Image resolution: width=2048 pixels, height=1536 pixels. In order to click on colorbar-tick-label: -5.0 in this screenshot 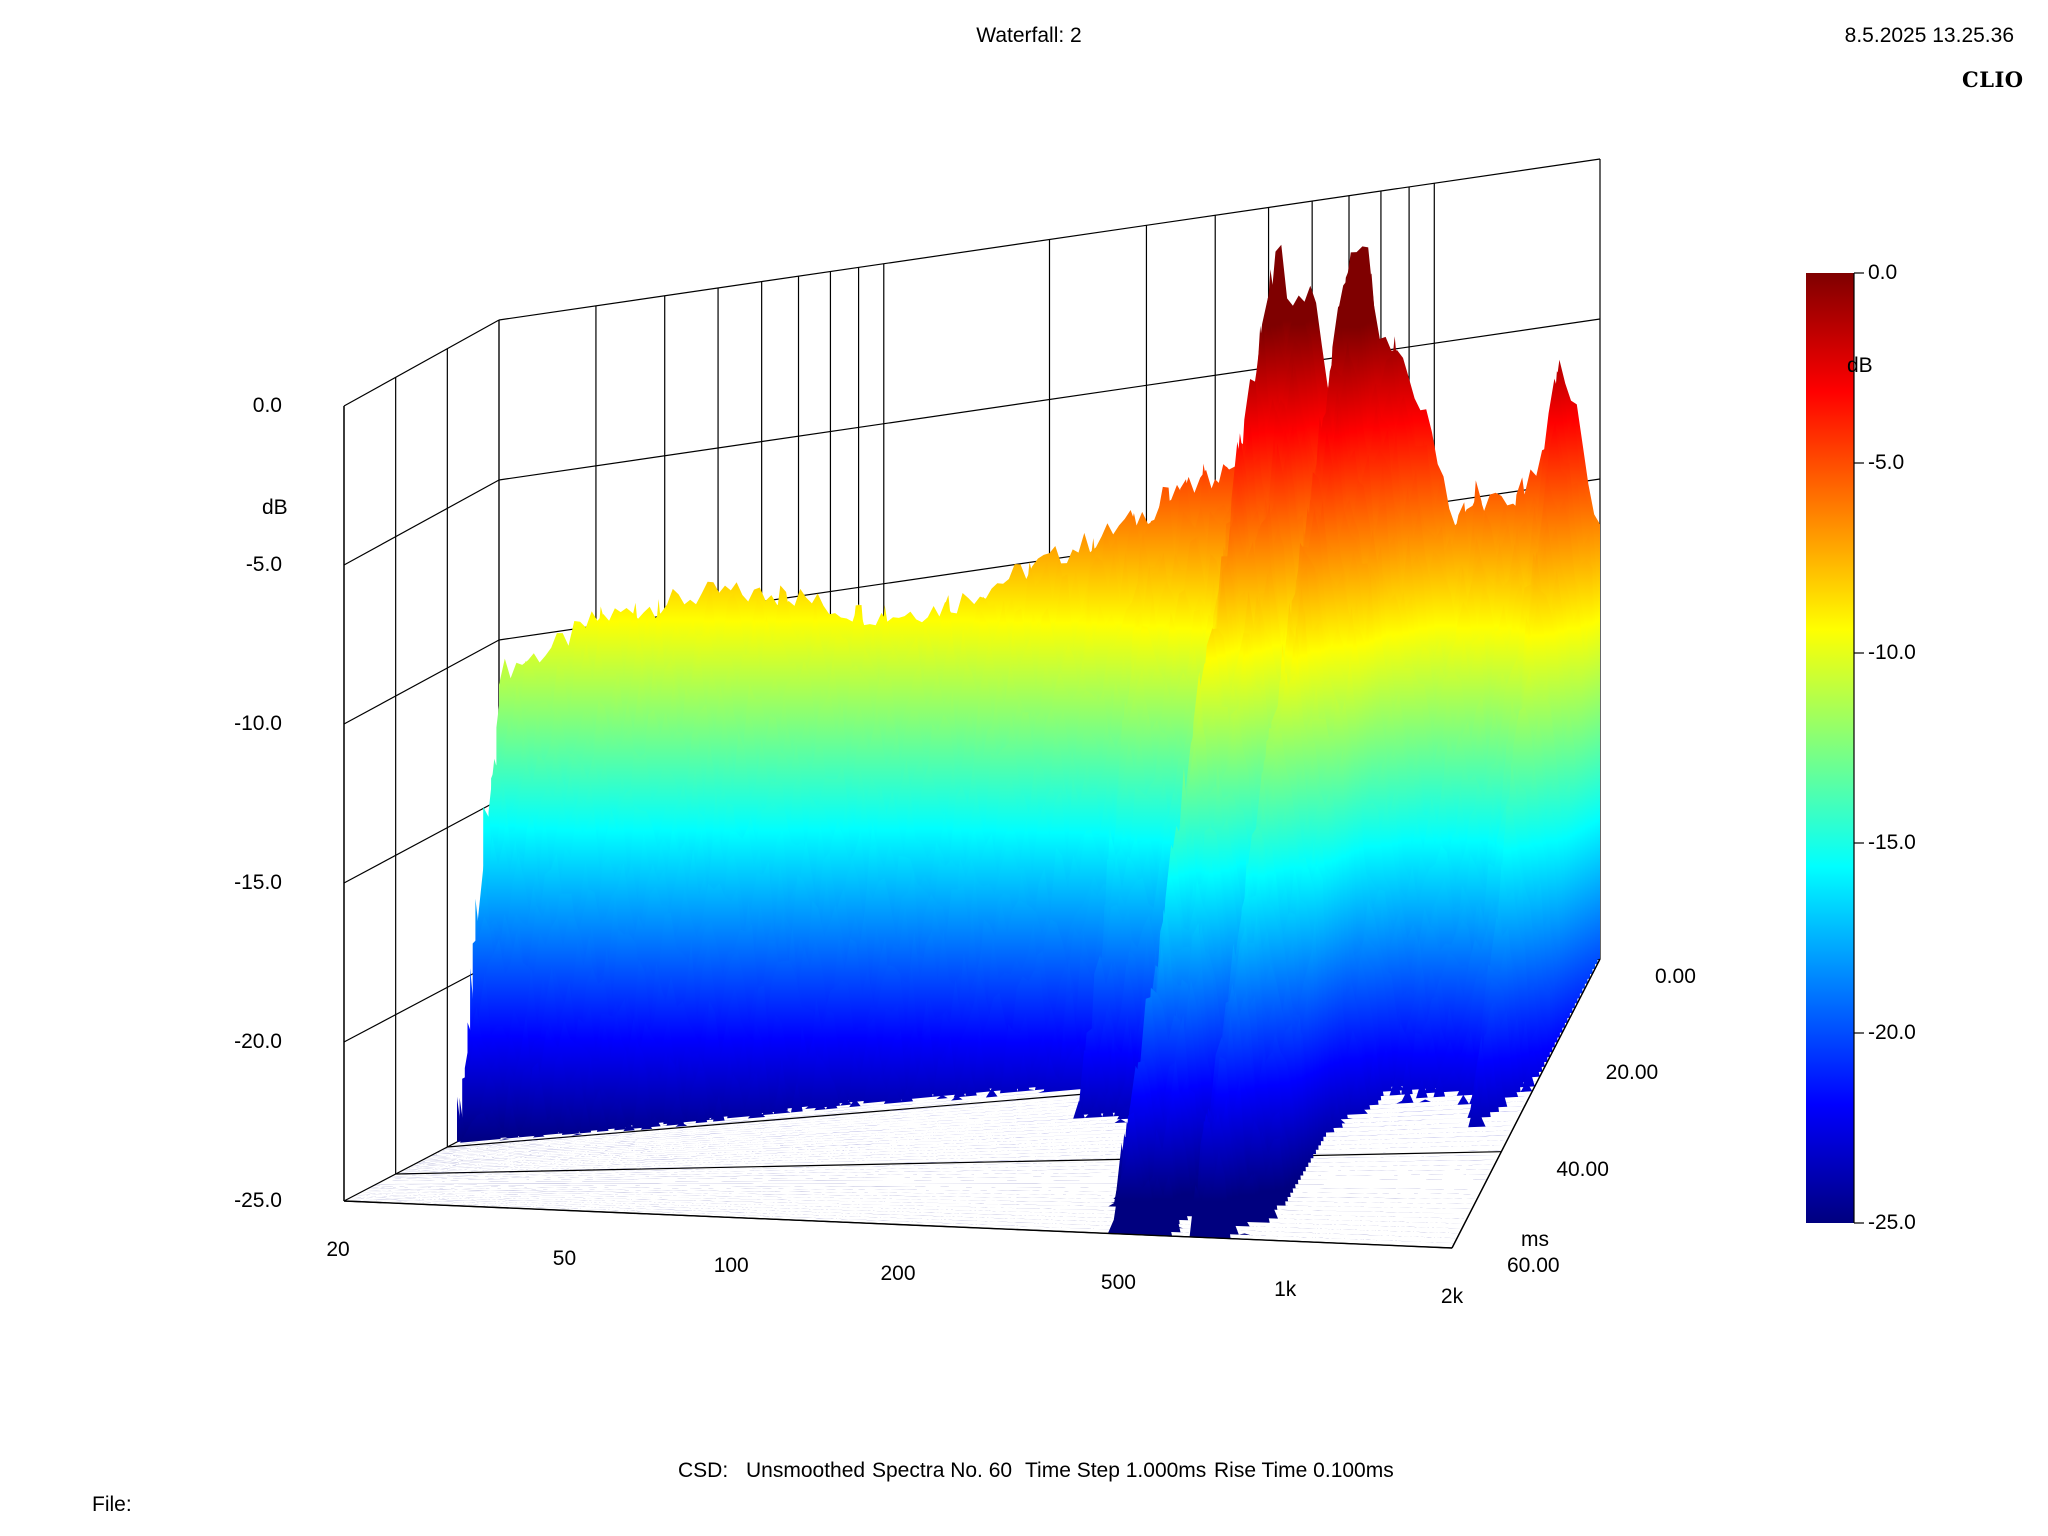, I will do `click(1886, 462)`.